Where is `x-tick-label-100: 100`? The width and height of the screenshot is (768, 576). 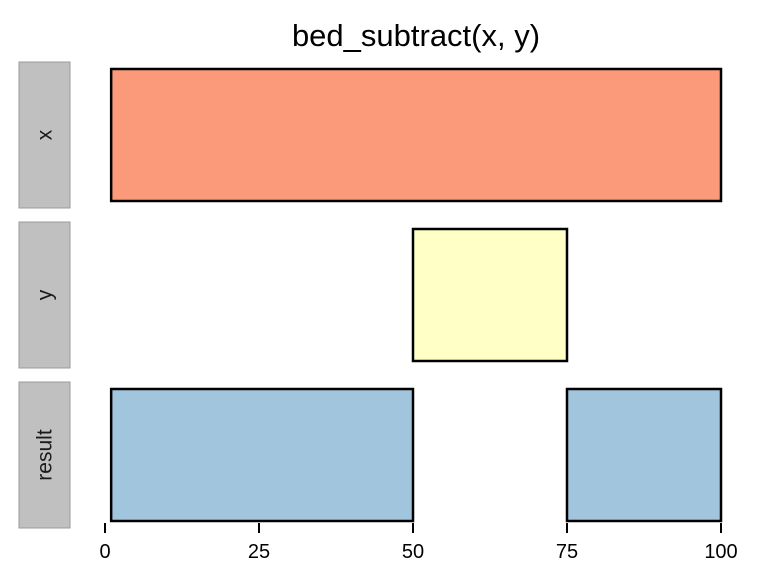 x-tick-label-100: 100 is located at coordinates (720, 552).